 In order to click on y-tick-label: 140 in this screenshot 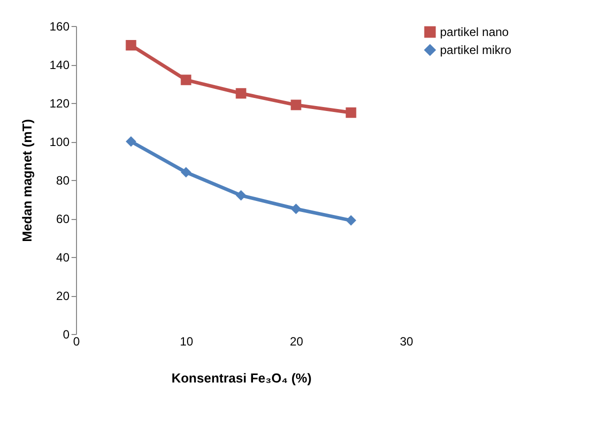, I will do `click(59, 65)`.